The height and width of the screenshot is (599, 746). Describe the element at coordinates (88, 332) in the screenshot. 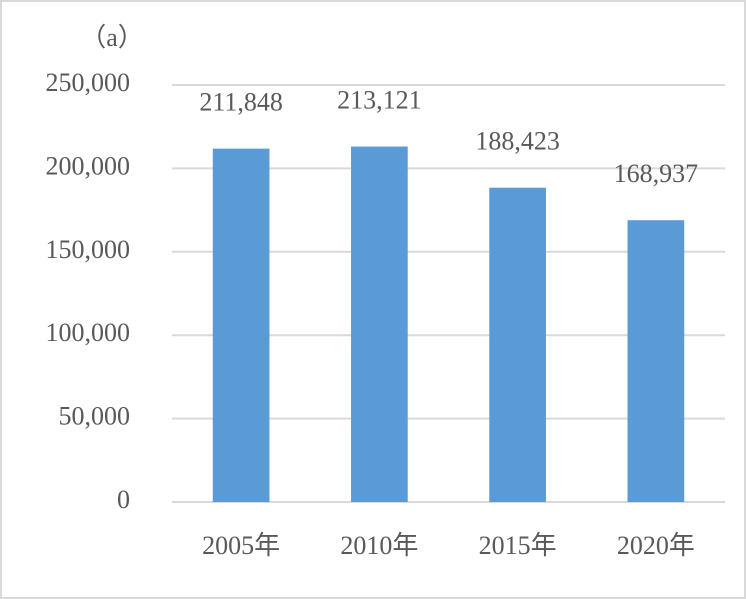

I see `y-tick-label: 100,000` at that location.